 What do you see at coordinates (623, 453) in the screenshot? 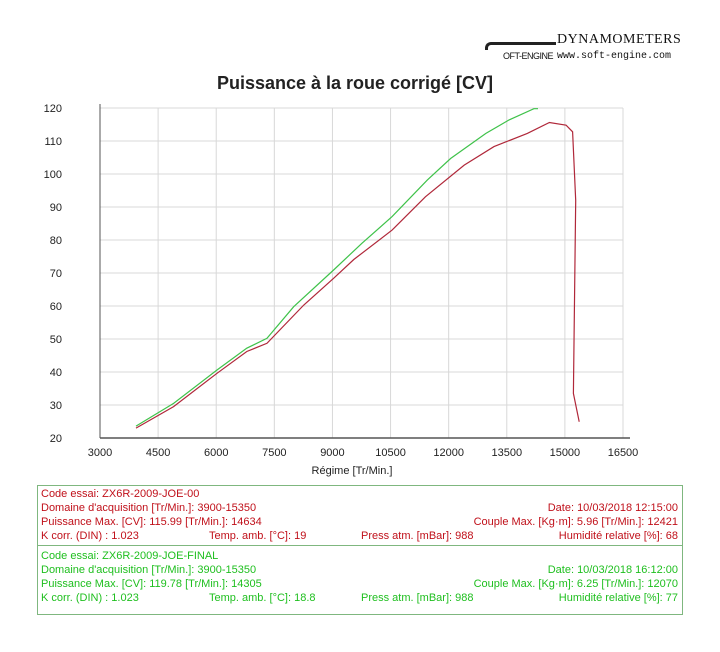
I see `x-tick-label: 16500` at bounding box center [623, 453].